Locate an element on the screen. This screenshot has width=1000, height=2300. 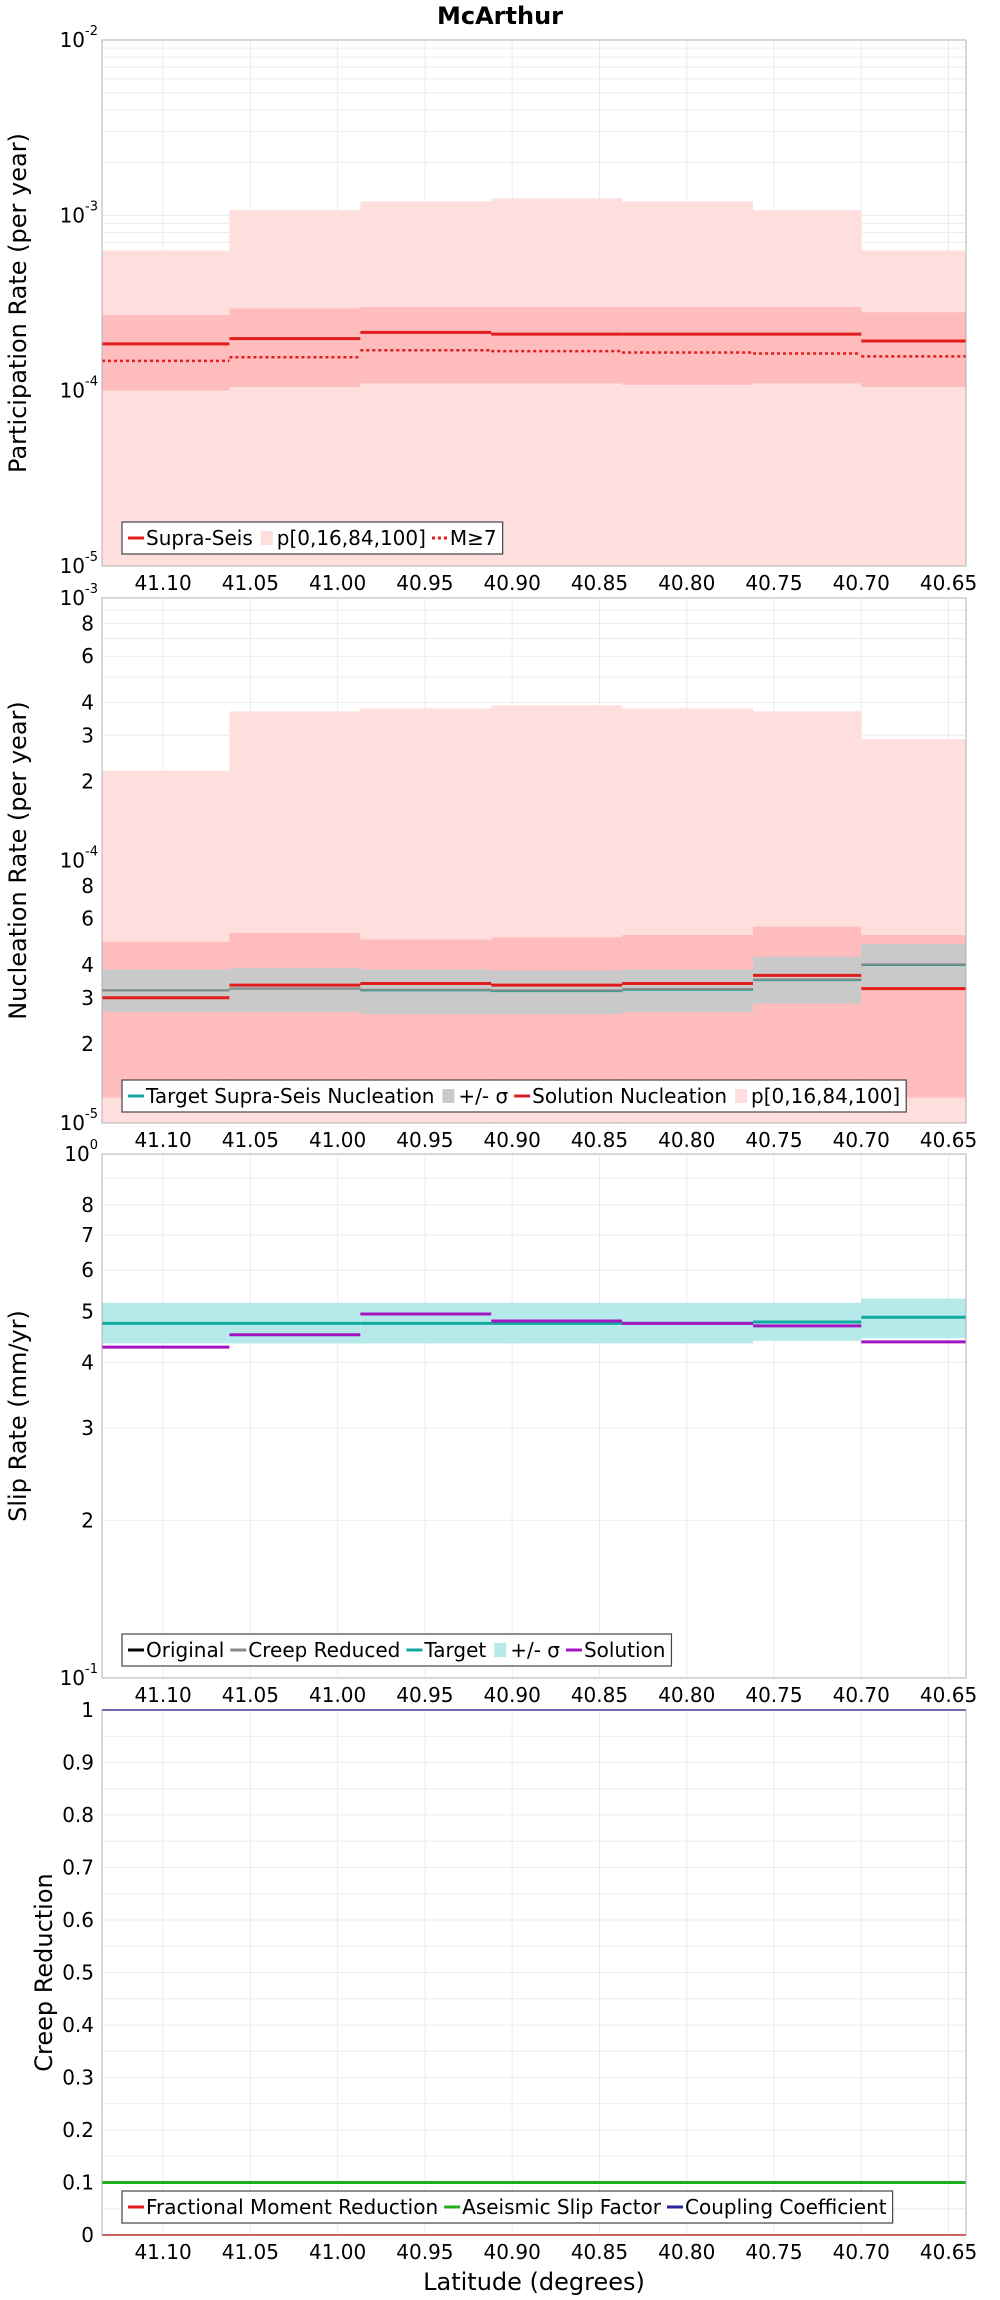
y-tick-label: 10⁻¹ is located at coordinates (79, 1676).